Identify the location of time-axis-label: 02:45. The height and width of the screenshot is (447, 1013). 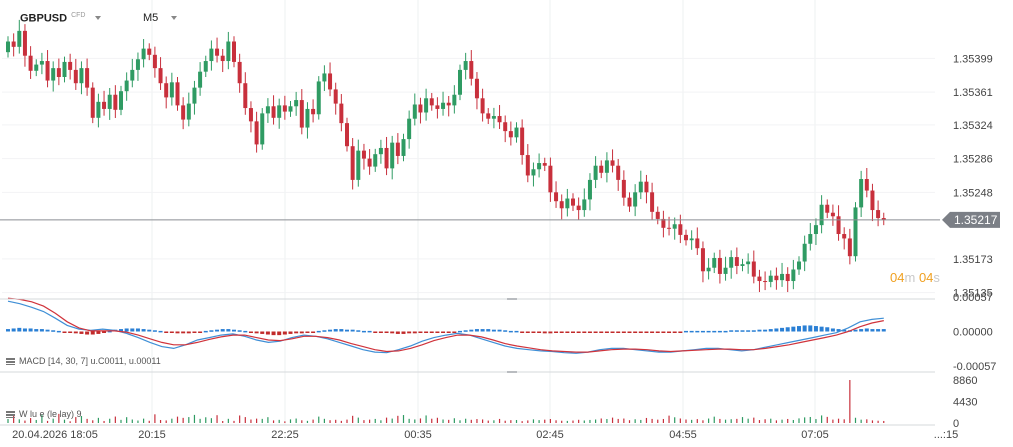
(550, 435).